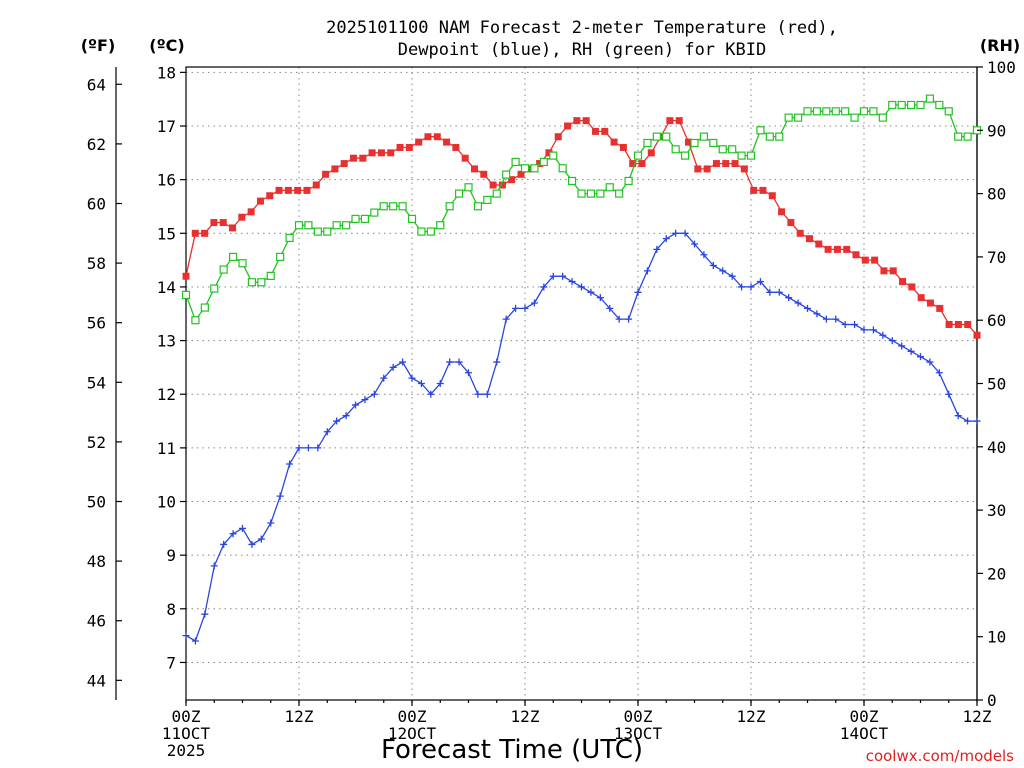  I want to click on c-tick-label: 18, so click(166, 72).